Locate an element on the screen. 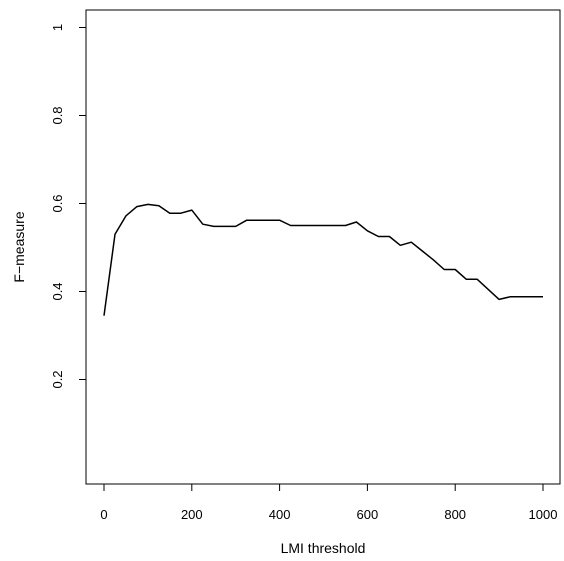 The width and height of the screenshot is (564, 561). x-tick-label: 1000 is located at coordinates (543, 514).